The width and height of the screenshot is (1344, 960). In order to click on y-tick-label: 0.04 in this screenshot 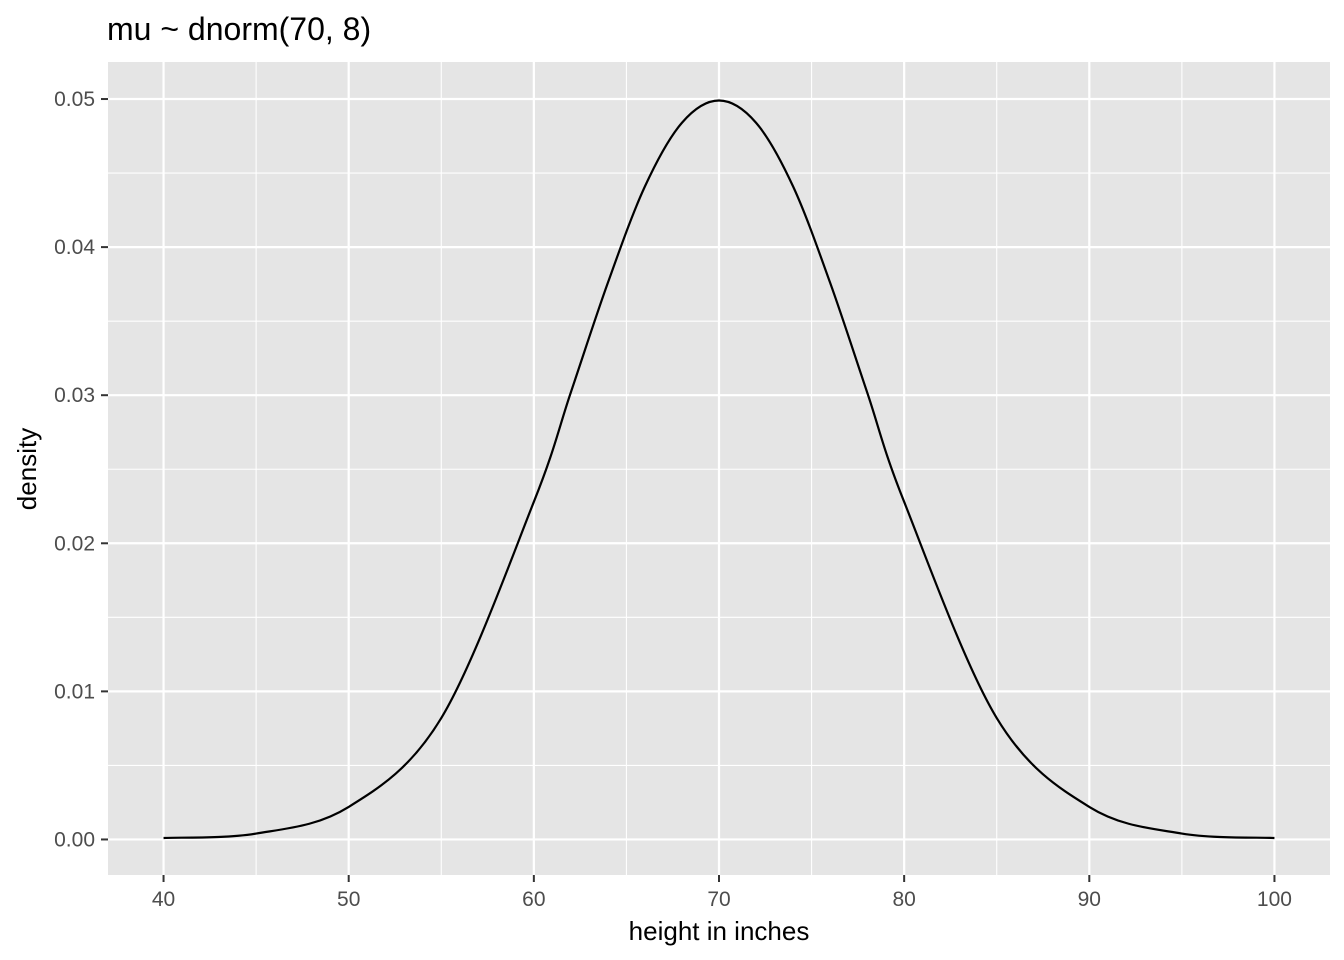, I will do `click(74, 247)`.